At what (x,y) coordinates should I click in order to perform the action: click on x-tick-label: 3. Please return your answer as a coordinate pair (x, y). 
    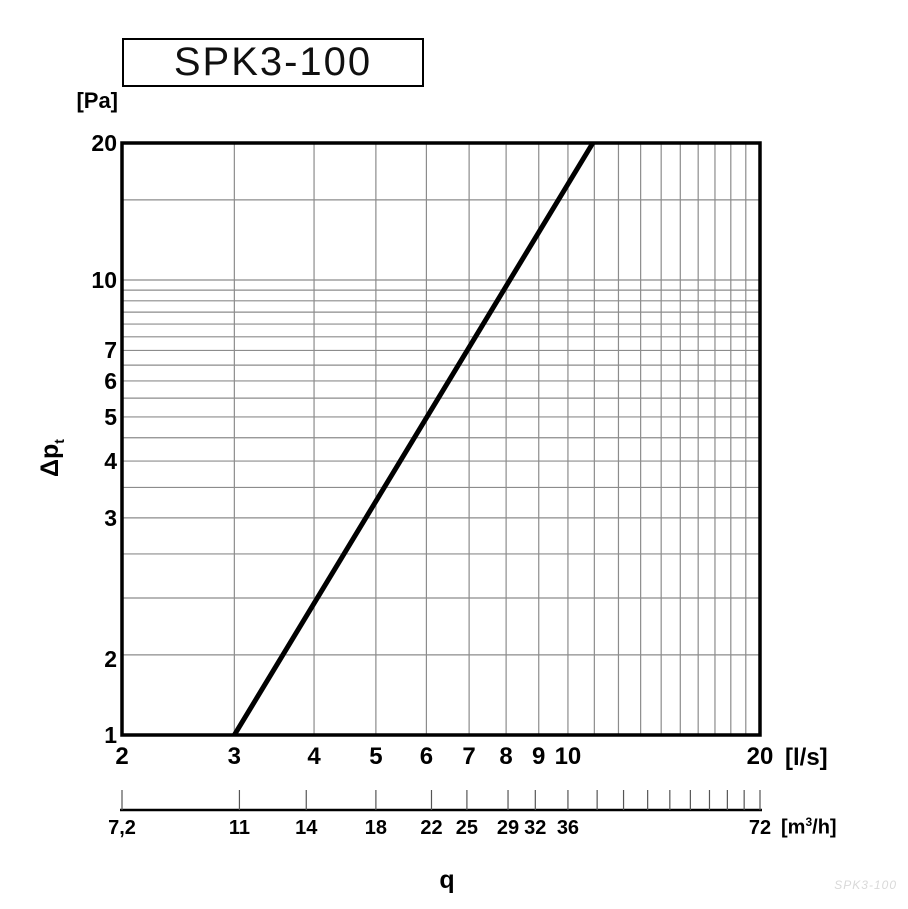
    Looking at the image, I should click on (234, 756).